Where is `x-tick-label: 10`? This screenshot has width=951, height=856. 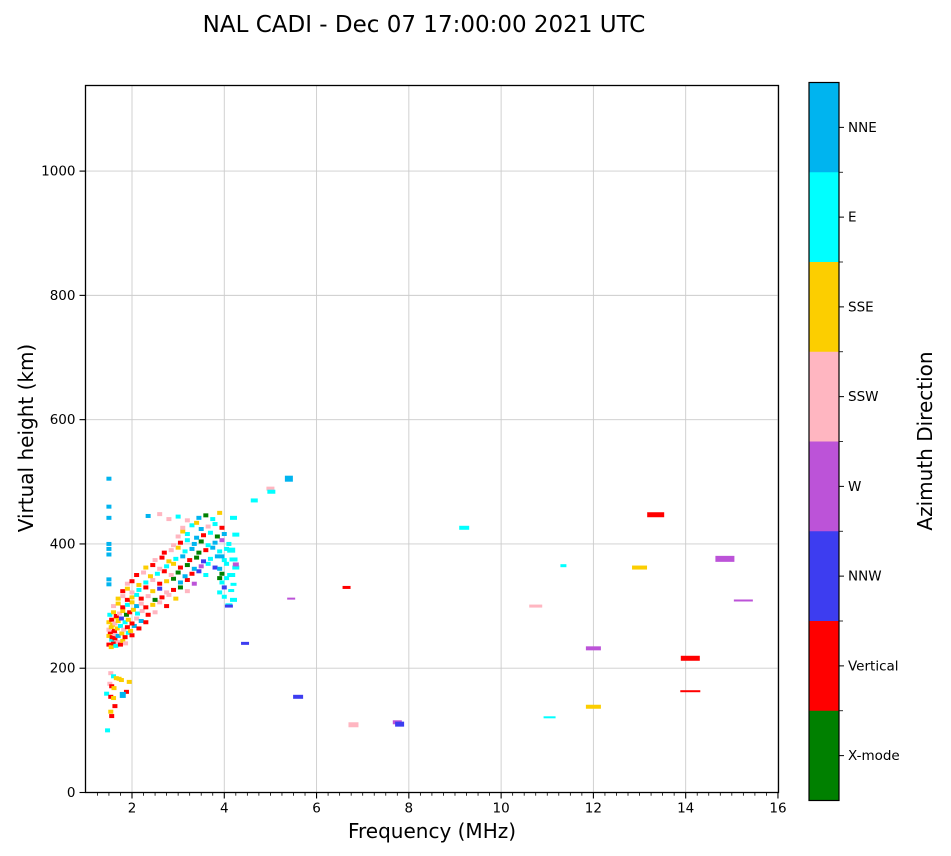
x-tick-label: 10 is located at coordinates (501, 809).